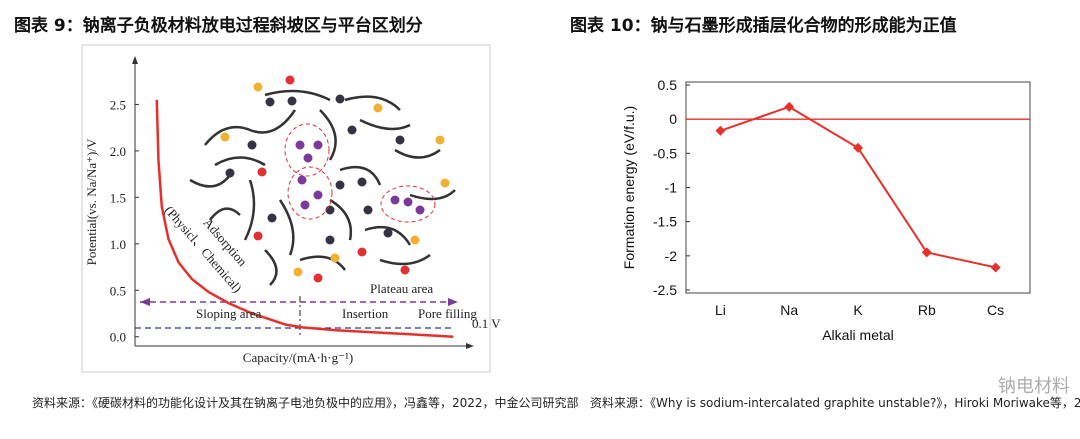 This screenshot has height=439, width=1080. What do you see at coordinates (401, 288) in the screenshot?
I see `annotation: Plateau area` at bounding box center [401, 288].